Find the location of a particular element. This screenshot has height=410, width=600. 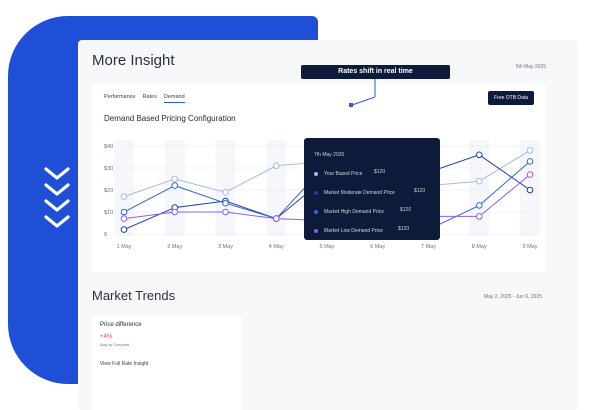

y-tick-label: $40 is located at coordinates (108, 147).